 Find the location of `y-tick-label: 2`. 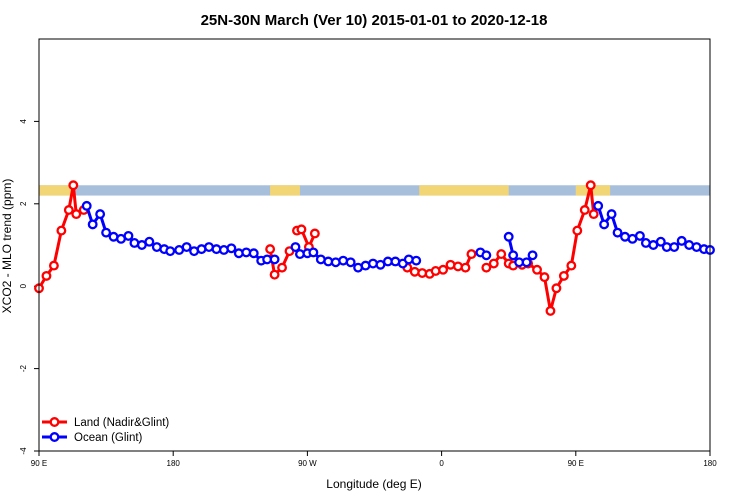

y-tick-label: 2 is located at coordinates (23, 203).